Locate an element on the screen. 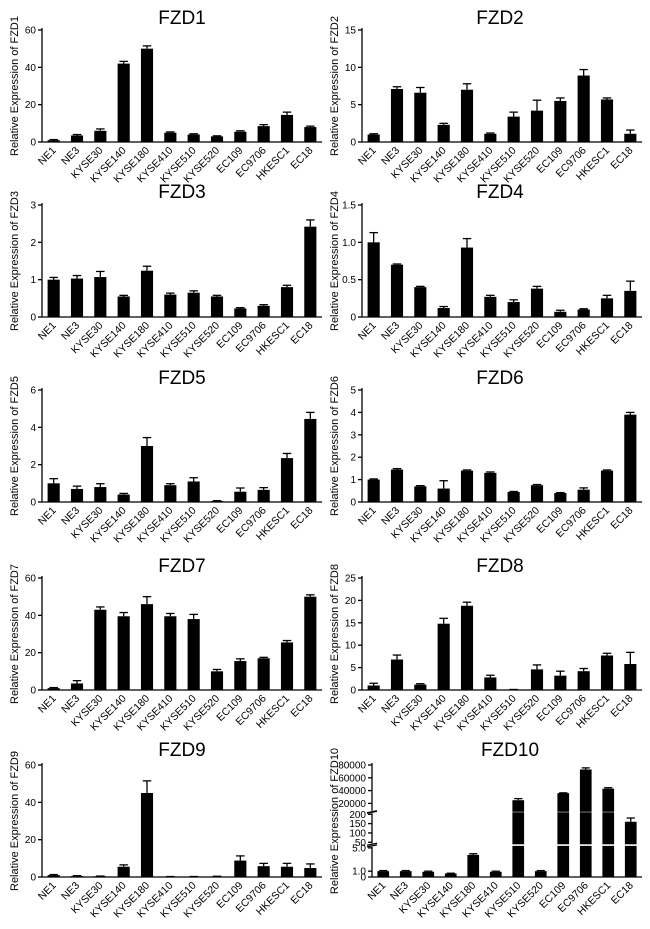 This screenshot has height=929, width=650. y-tick-label: 40 is located at coordinates (31, 616).